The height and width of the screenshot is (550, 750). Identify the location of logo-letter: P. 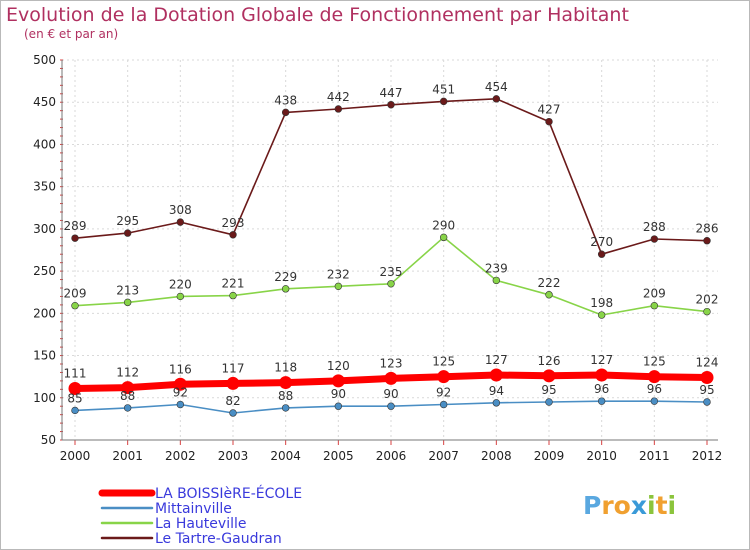
(592, 505).